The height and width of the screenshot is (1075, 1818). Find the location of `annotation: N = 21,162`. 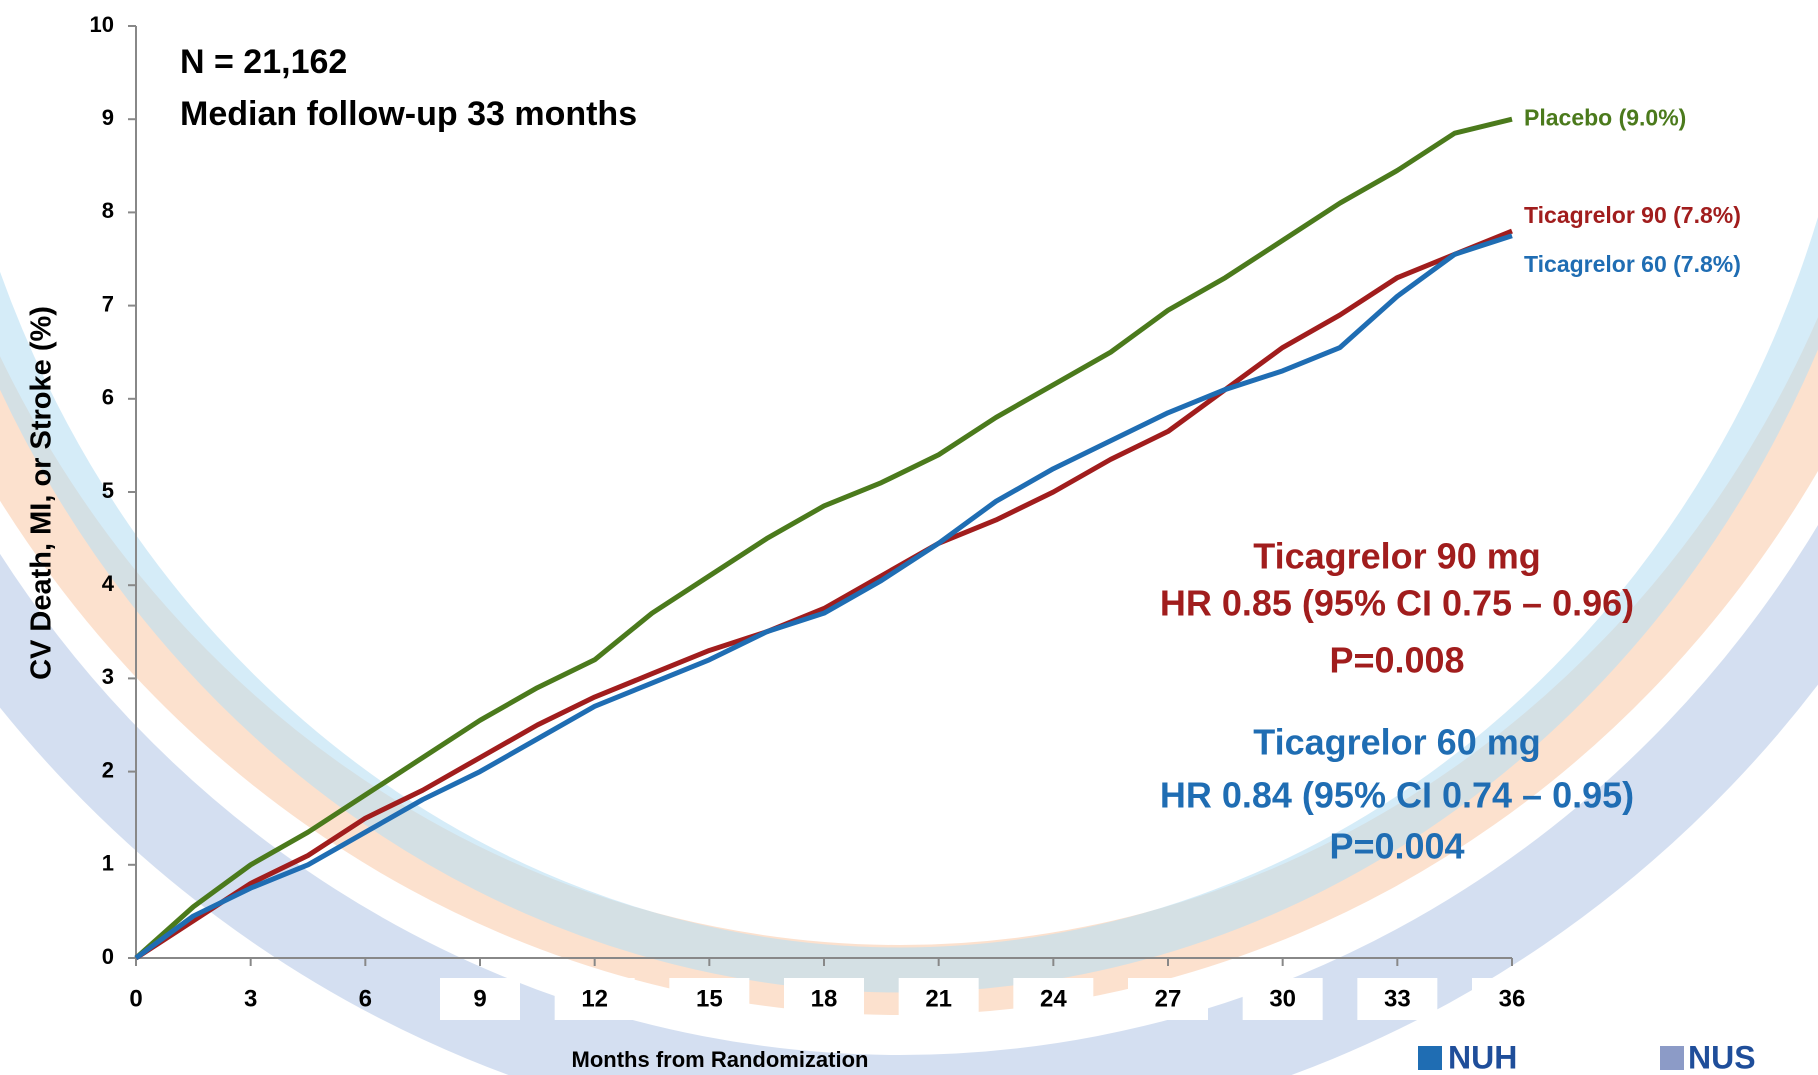

annotation: N = 21,162 is located at coordinates (263, 62).